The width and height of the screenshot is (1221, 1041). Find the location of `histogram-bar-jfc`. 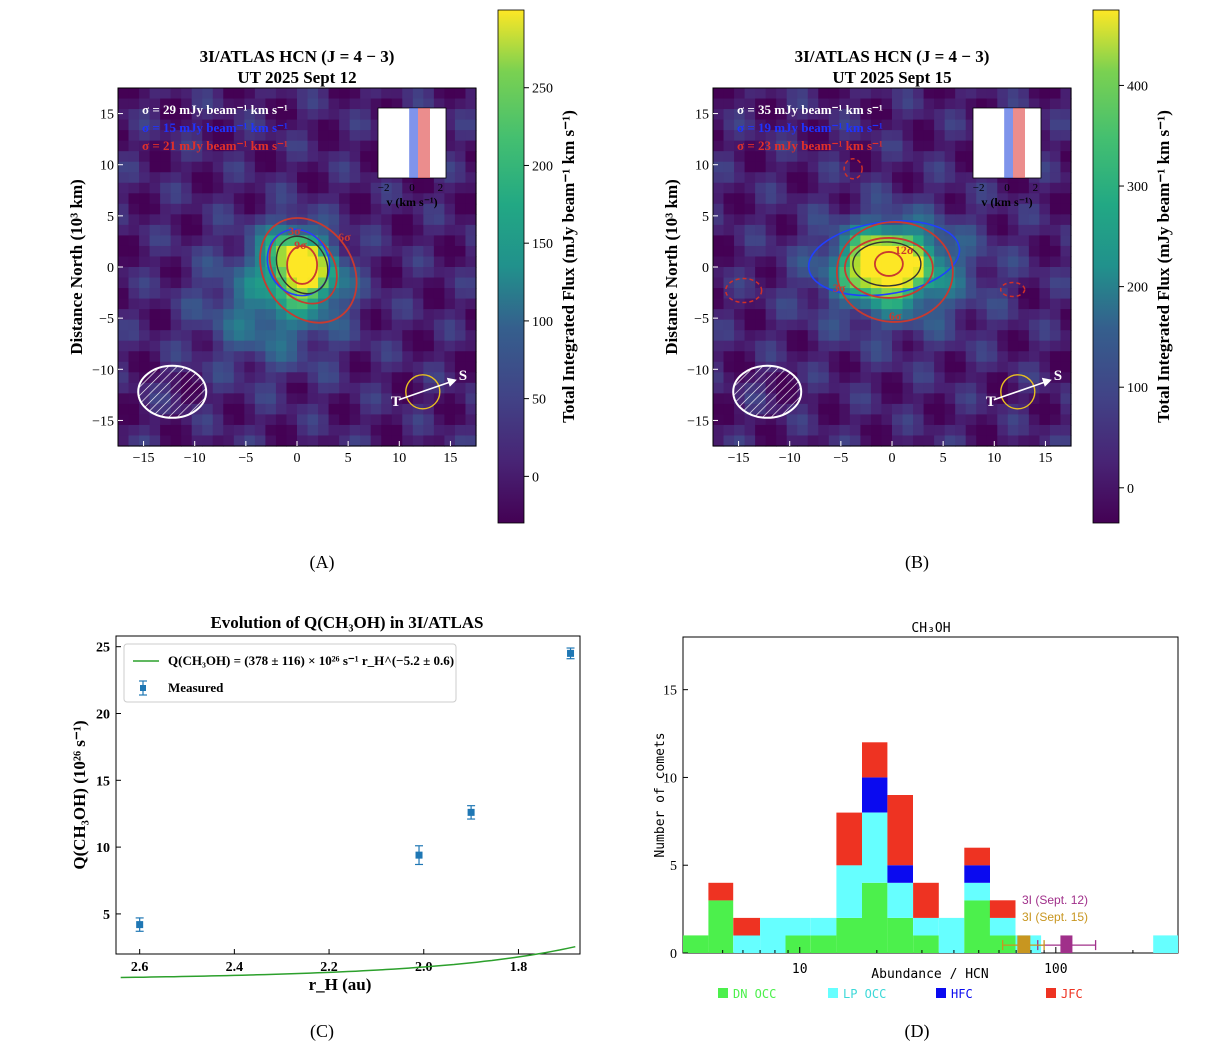

histogram-bar-jfc is located at coordinates (721, 891).